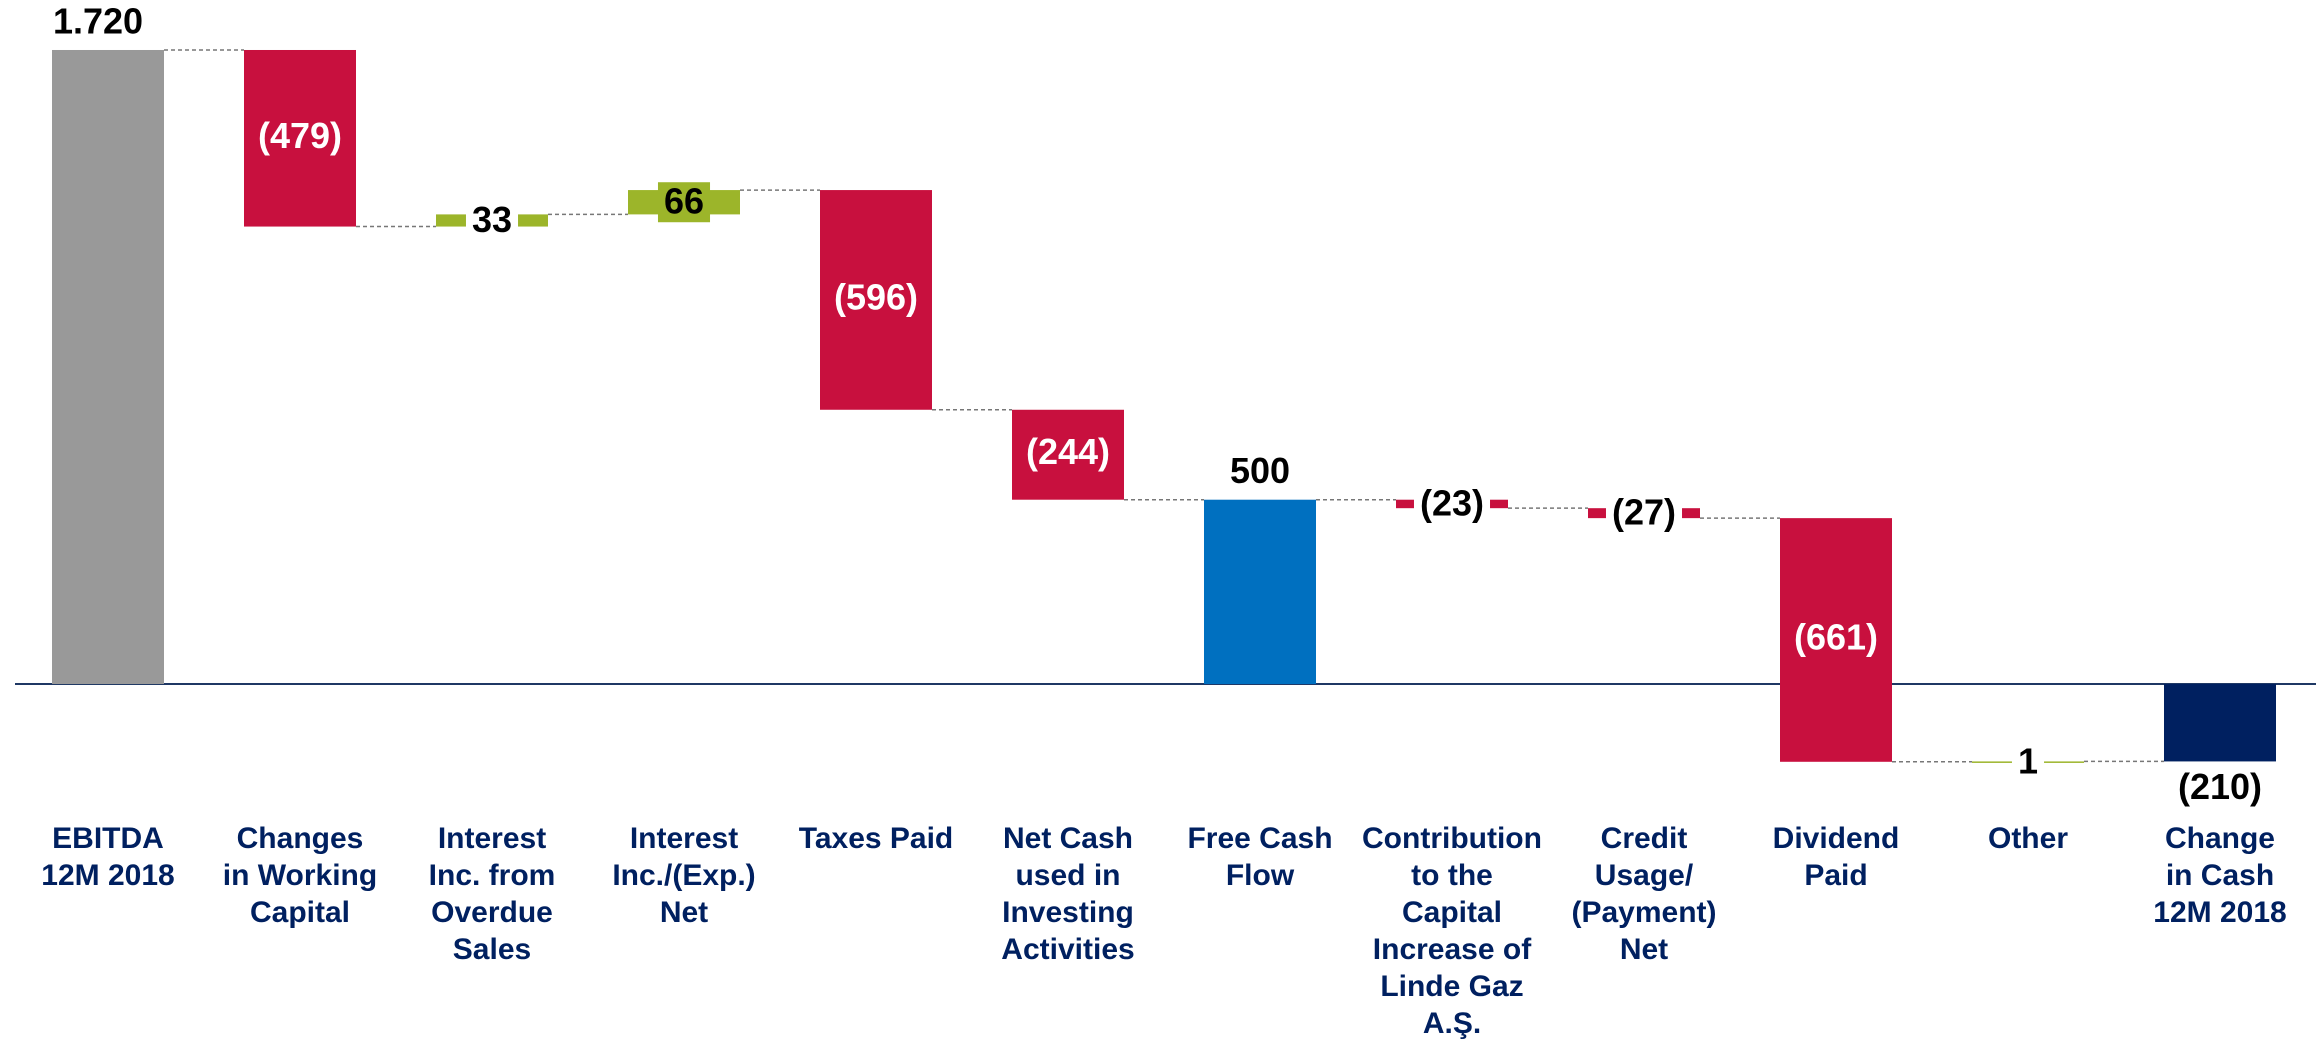 This screenshot has height=1050, width=2320. Describe the element at coordinates (2220, 786) in the screenshot. I see `value-label: (210)` at that location.